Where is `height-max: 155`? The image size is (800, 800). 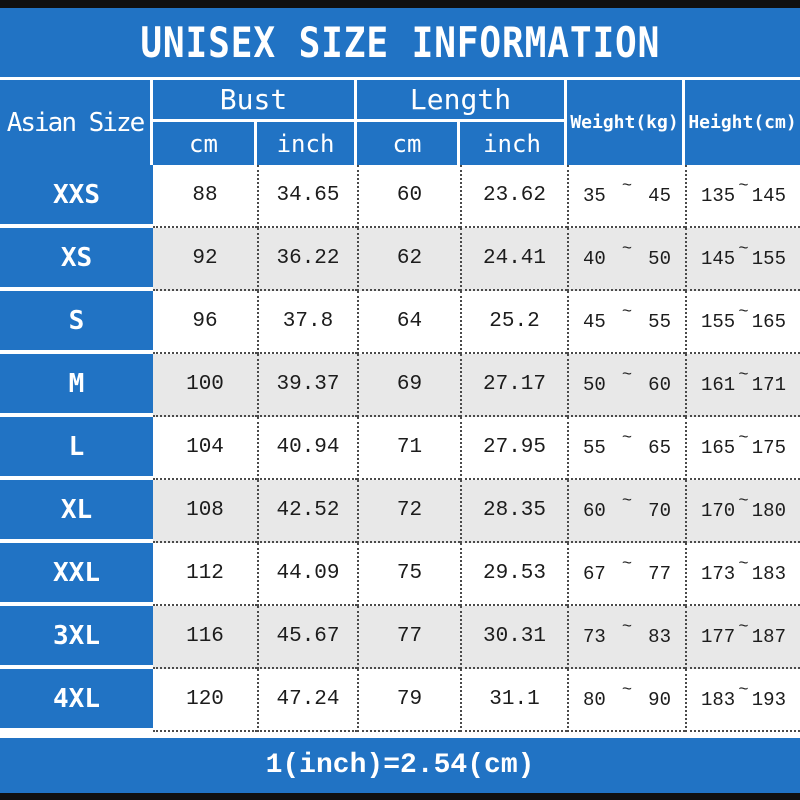
height-max: 155 is located at coordinates (768, 258).